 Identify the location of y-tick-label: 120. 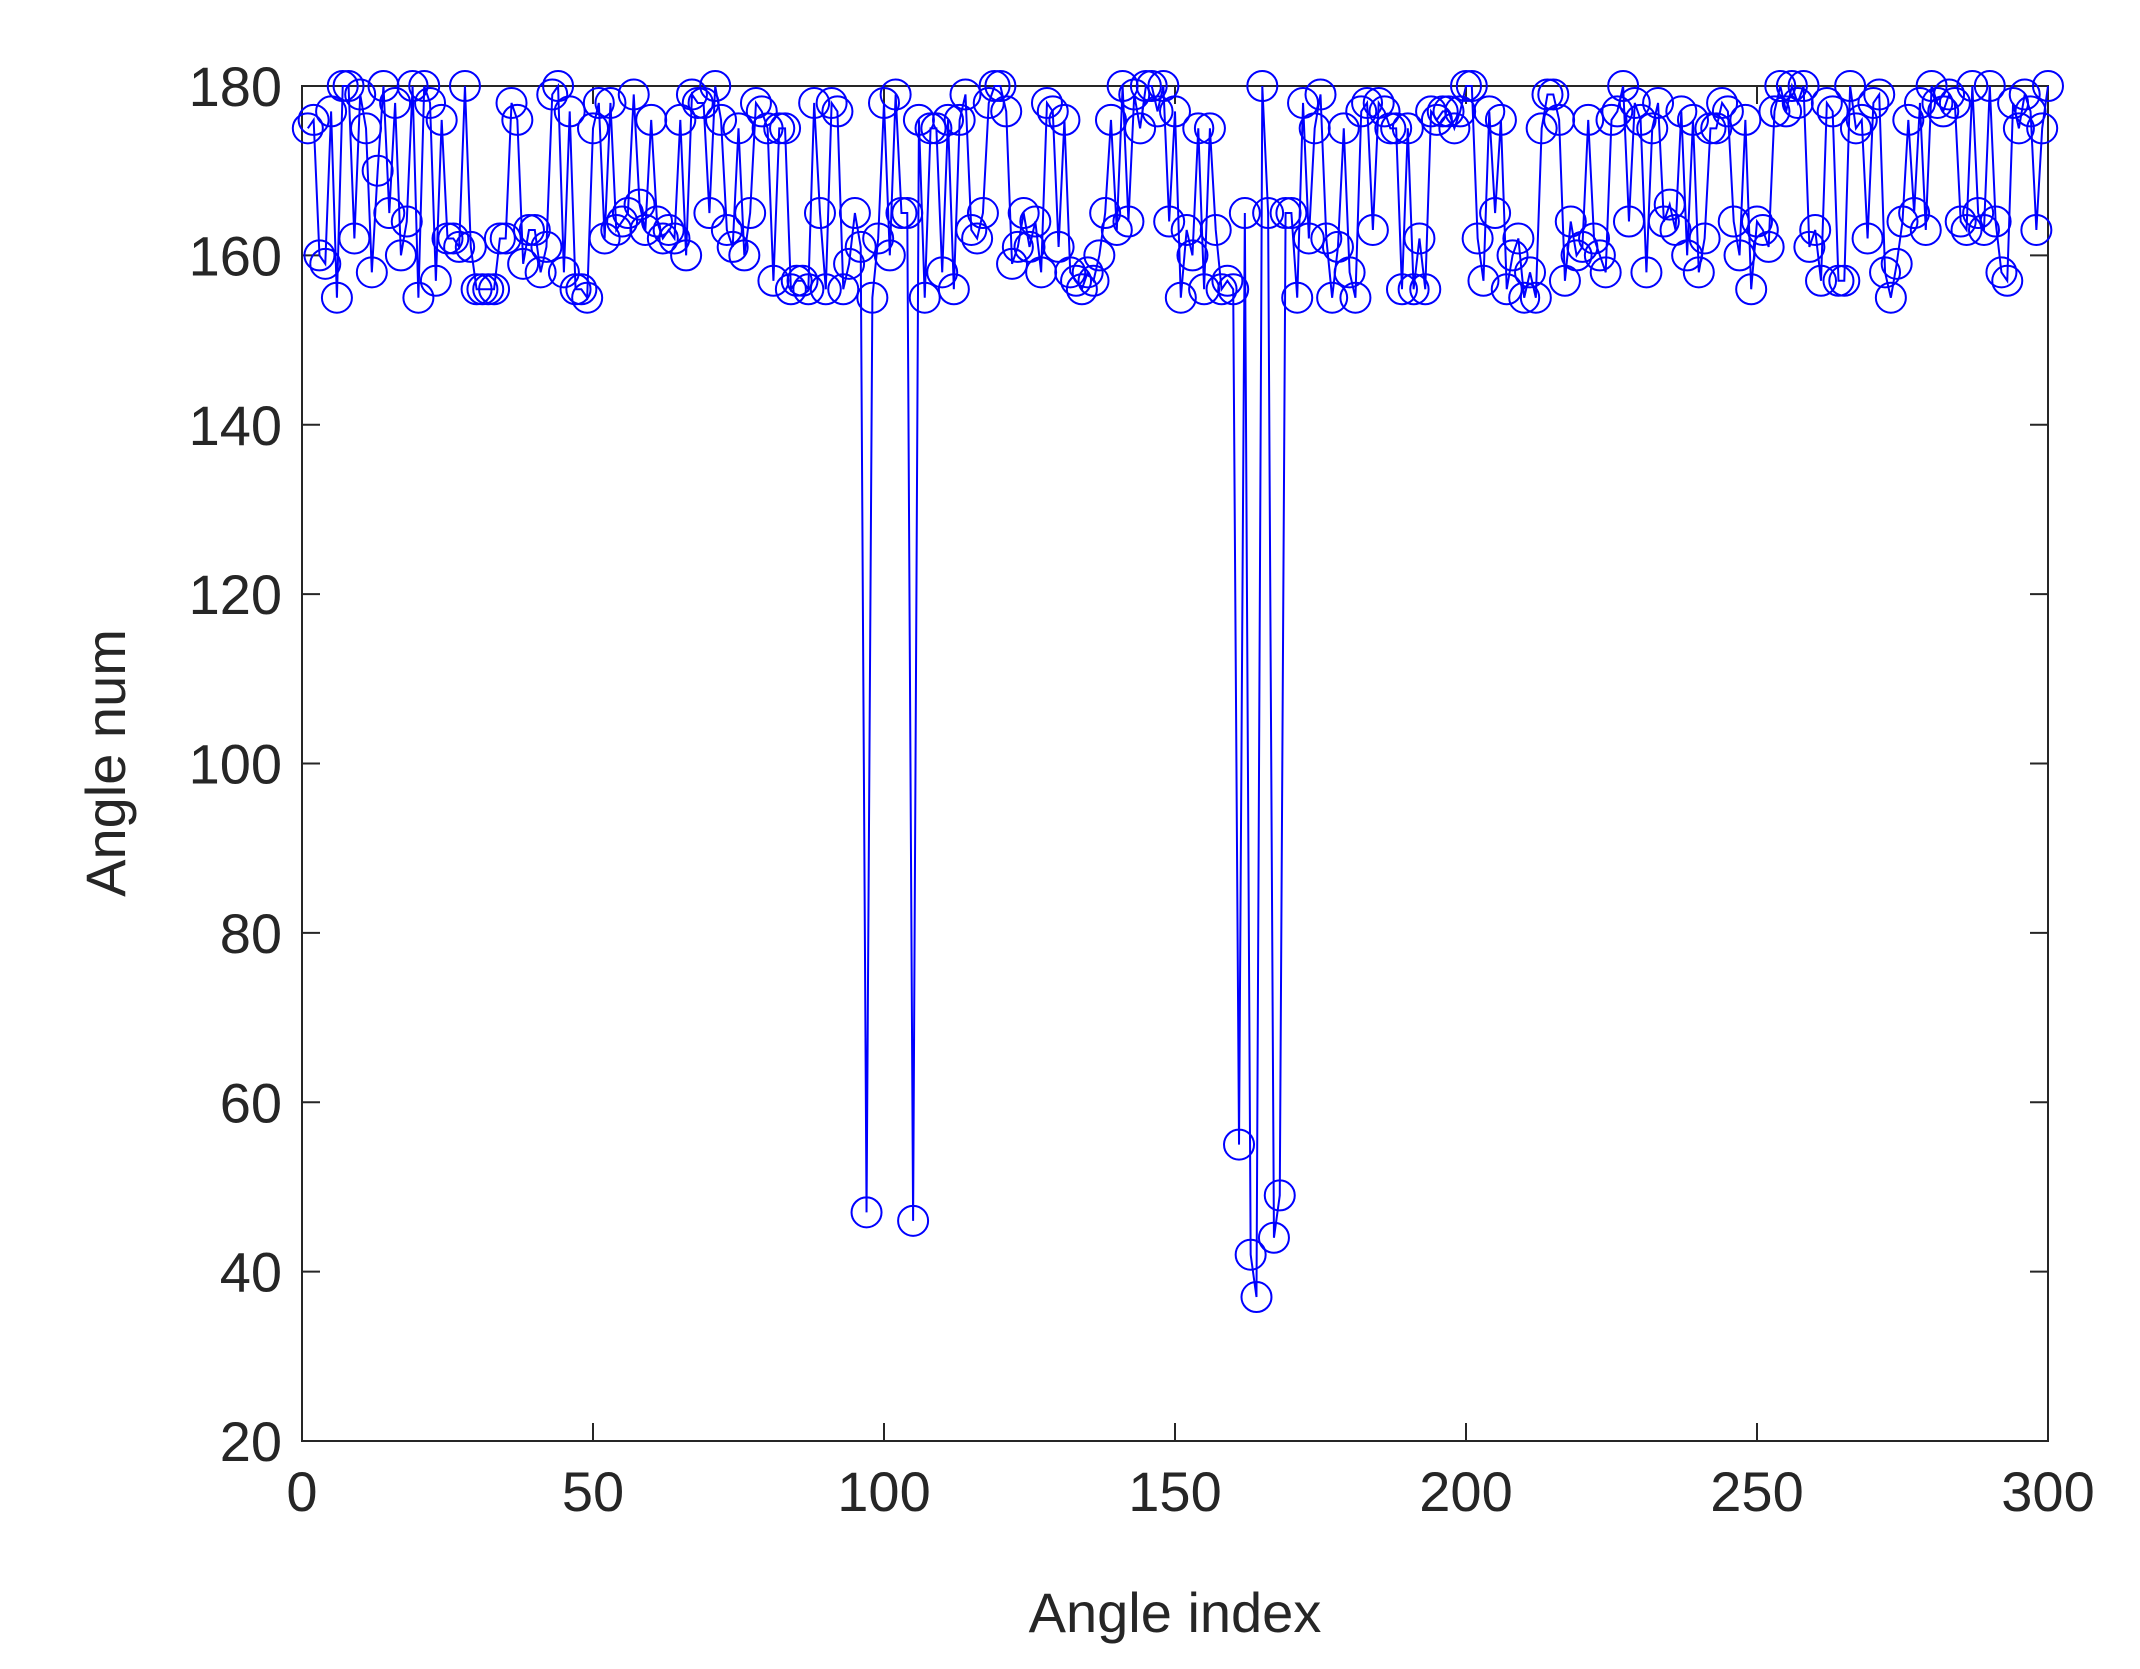
(235, 594).